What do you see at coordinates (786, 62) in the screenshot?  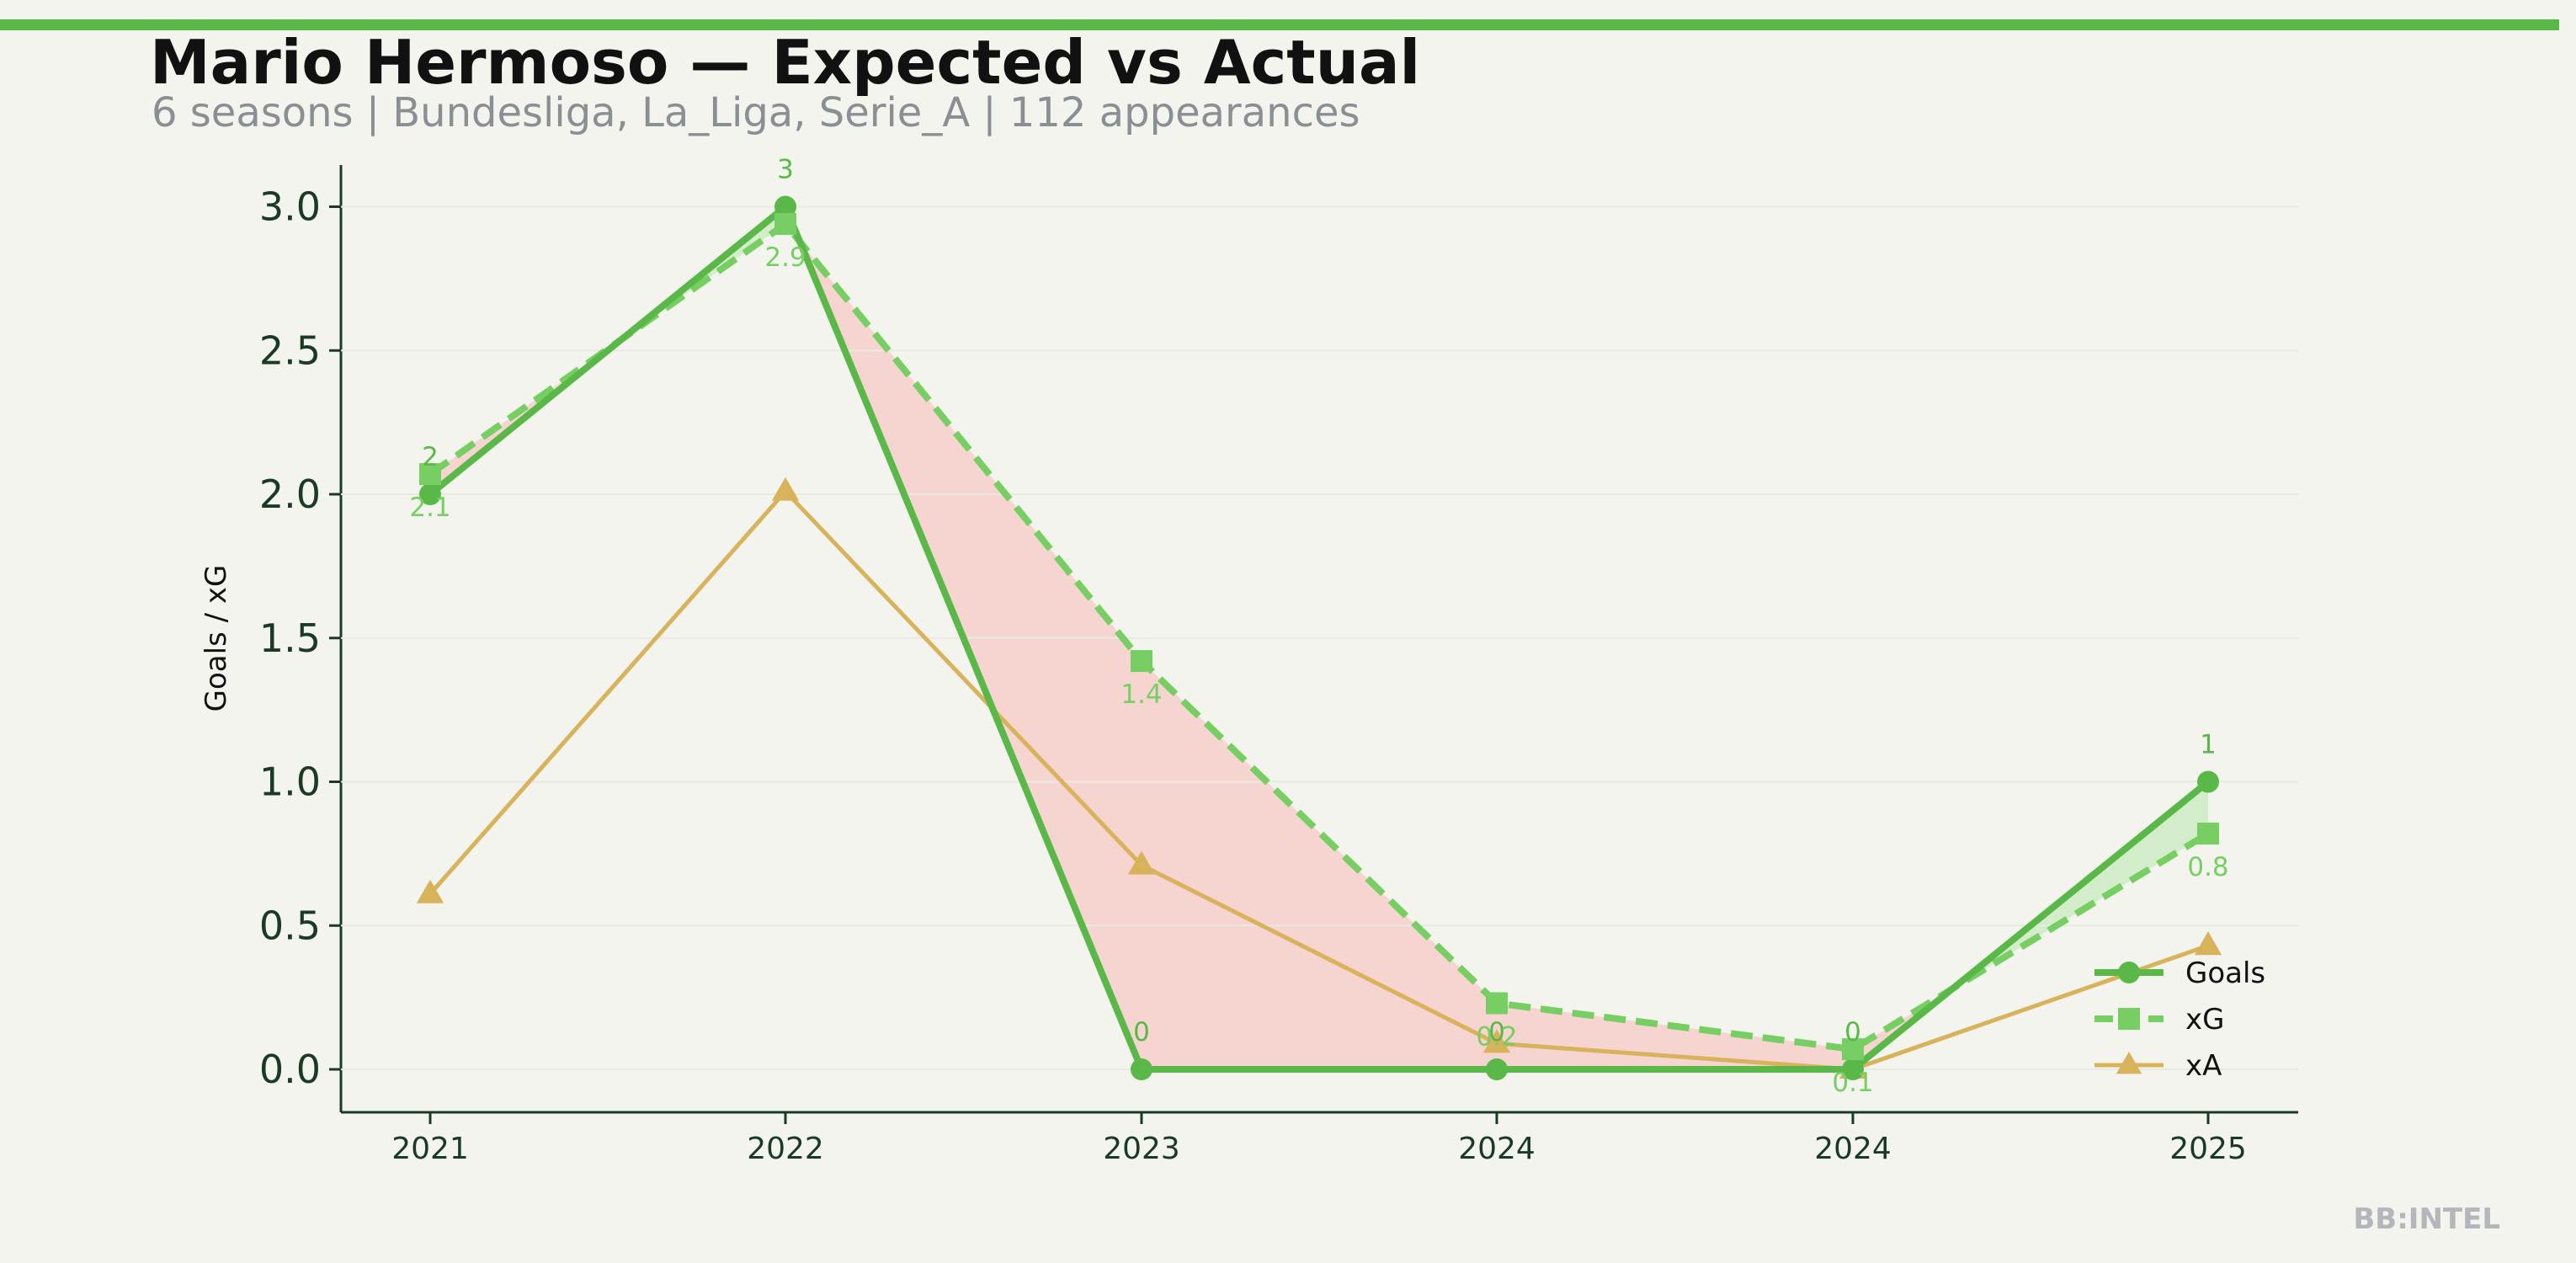 I see `chart-title: Mario Hermoso — Expected vs Actual` at bounding box center [786, 62].